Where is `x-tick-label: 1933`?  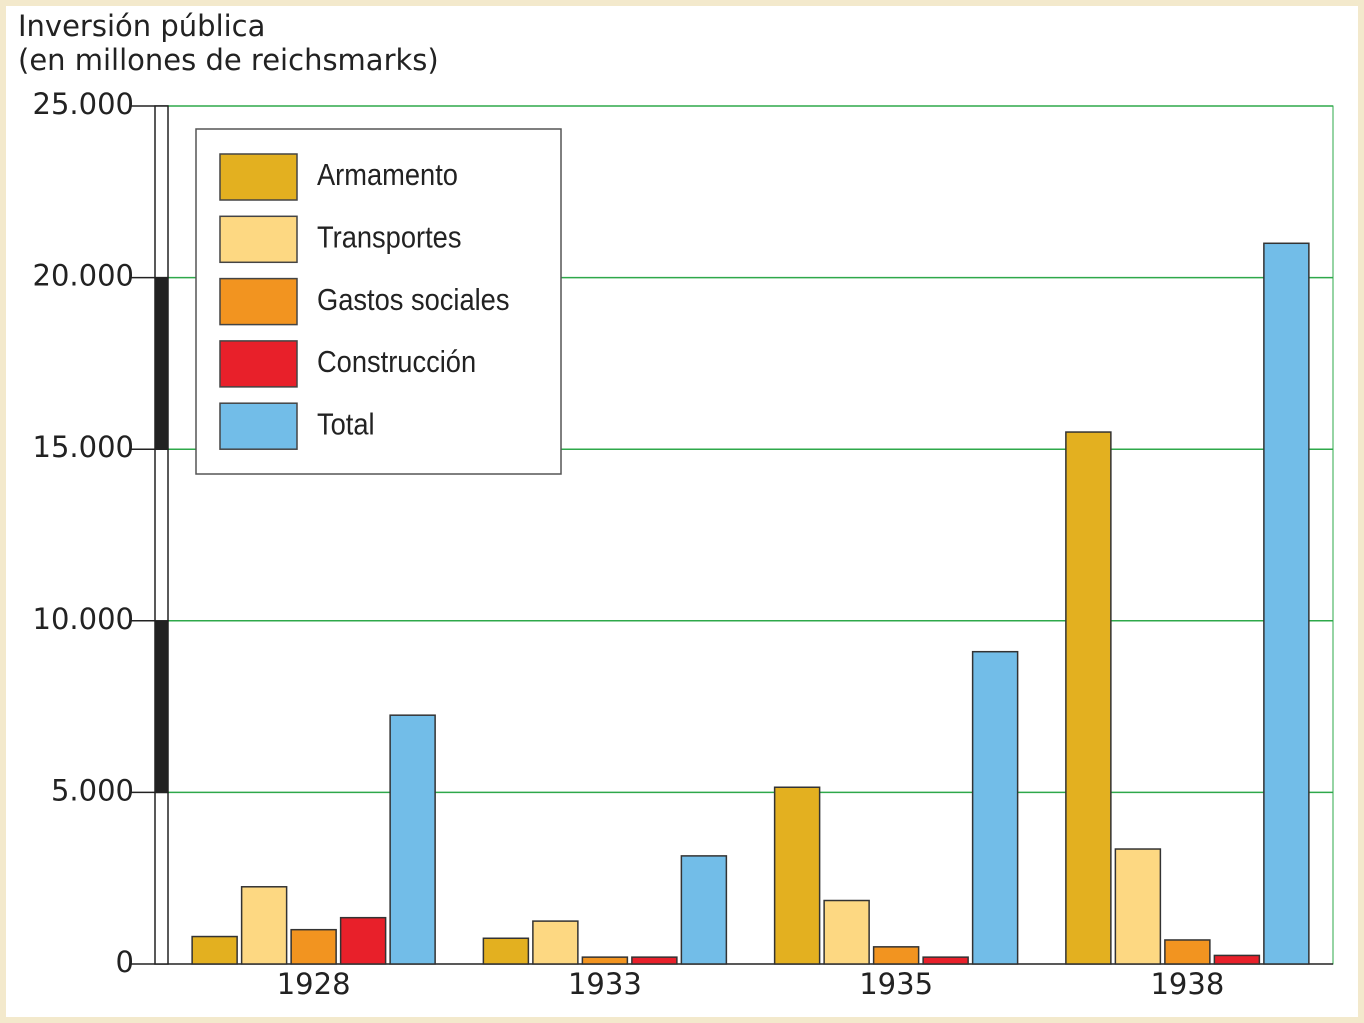 x-tick-label: 1933 is located at coordinates (605, 984).